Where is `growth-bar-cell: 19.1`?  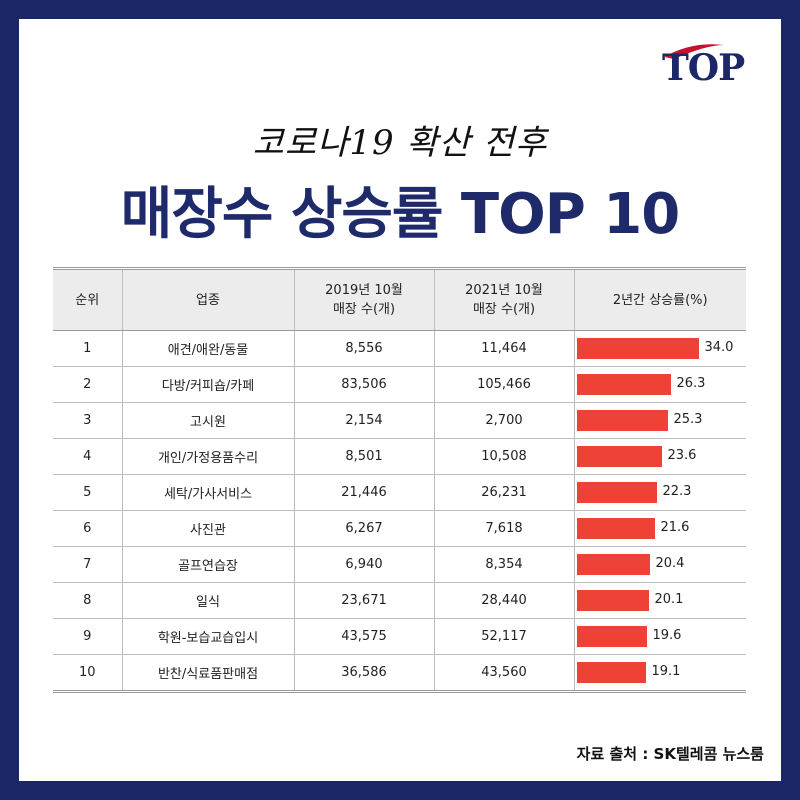
growth-bar-cell: 19.1 is located at coordinates (659, 673).